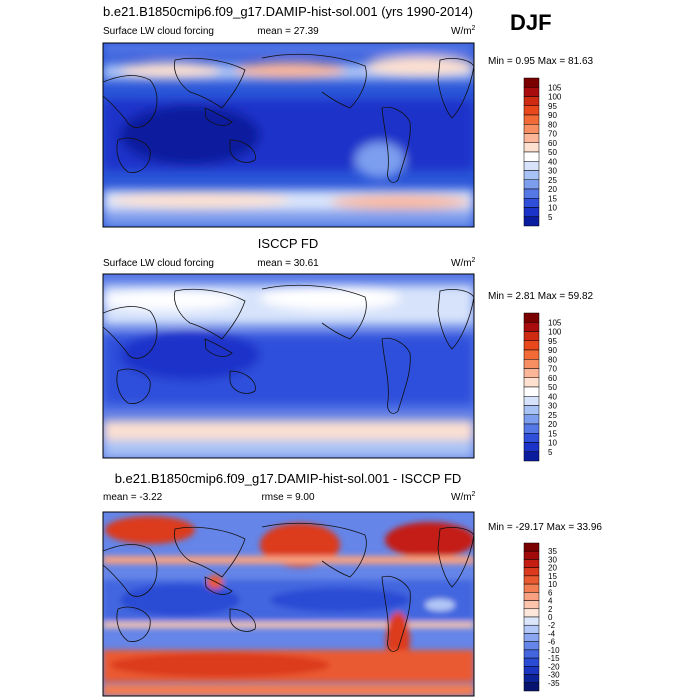 The height and width of the screenshot is (700, 700). I want to click on colorbar-tick-label: -4, so click(552, 633).